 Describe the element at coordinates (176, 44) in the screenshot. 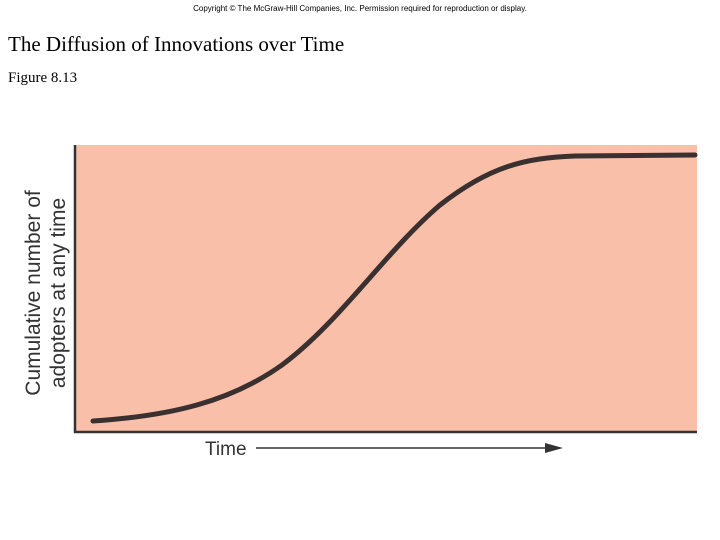

I see `slide-title: The Diffusion of Innovations over Time` at that location.